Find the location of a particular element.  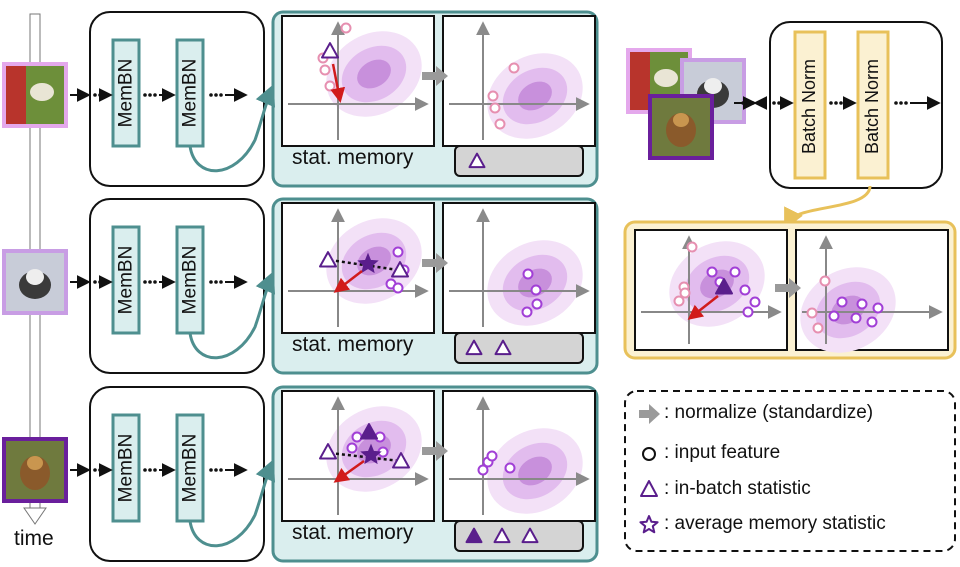

legend-entry-text: : input feature is located at coordinates (722, 452).